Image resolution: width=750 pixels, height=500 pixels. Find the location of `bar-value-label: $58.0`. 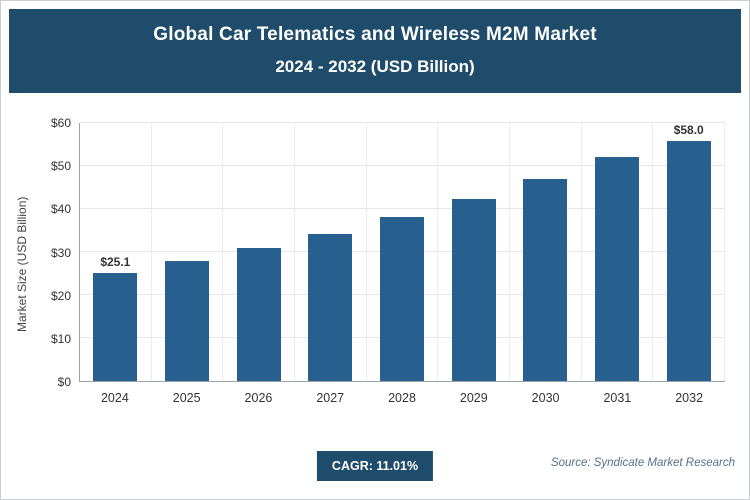

bar-value-label: $58.0 is located at coordinates (688, 130).